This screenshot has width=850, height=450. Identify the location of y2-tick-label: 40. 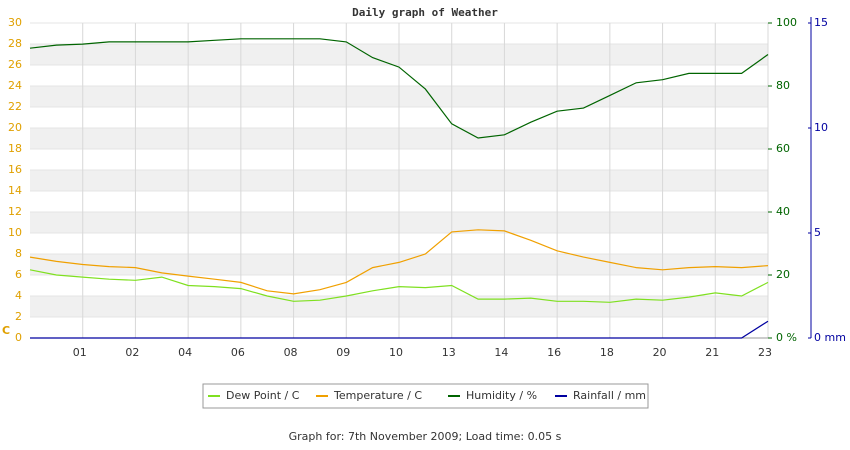
(783, 211).